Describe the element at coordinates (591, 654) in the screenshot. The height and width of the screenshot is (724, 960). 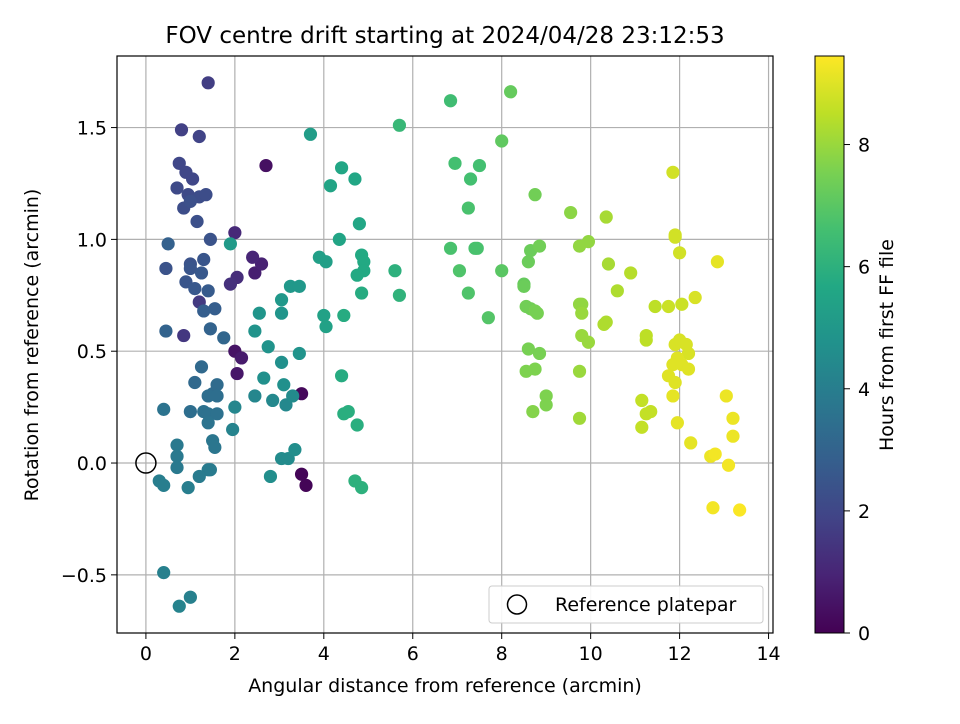
I see `x-tick-label: 10` at that location.